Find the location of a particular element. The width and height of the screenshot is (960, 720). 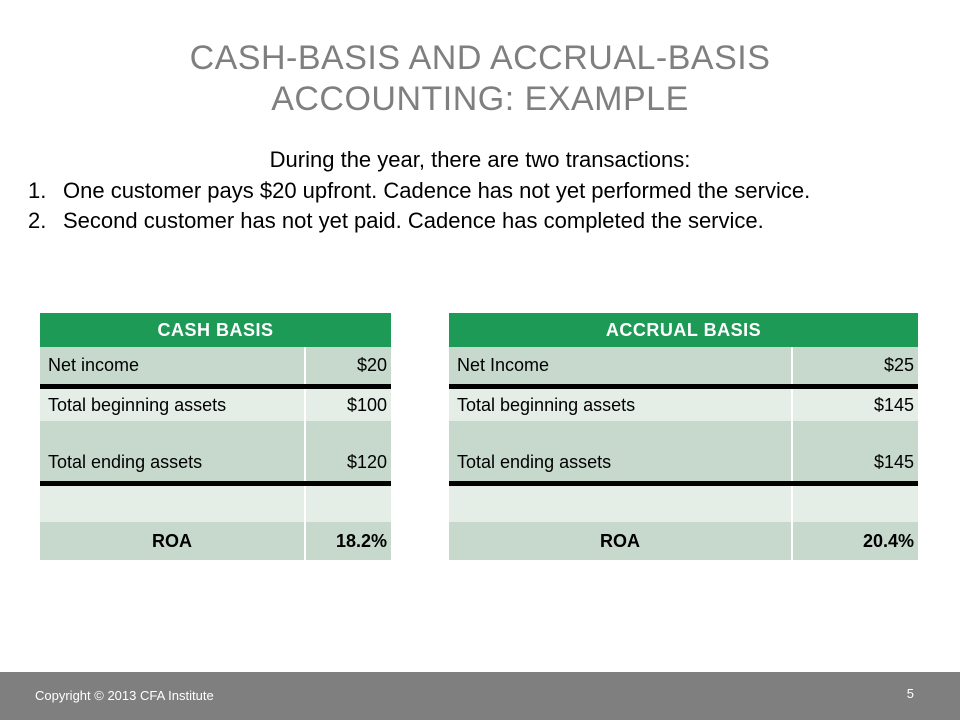

roa-value: 20.4% is located at coordinates (855, 541).